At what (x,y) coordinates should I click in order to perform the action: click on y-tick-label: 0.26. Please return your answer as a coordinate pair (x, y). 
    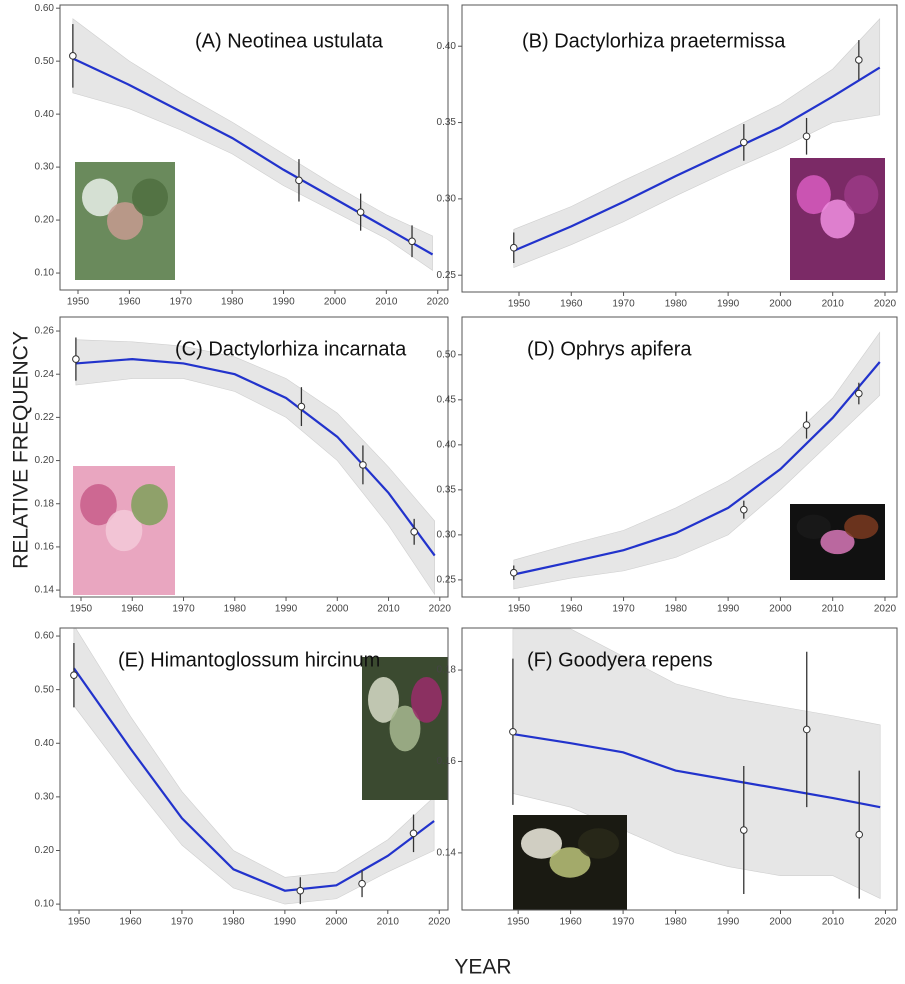
    Looking at the image, I should click on (45, 331).